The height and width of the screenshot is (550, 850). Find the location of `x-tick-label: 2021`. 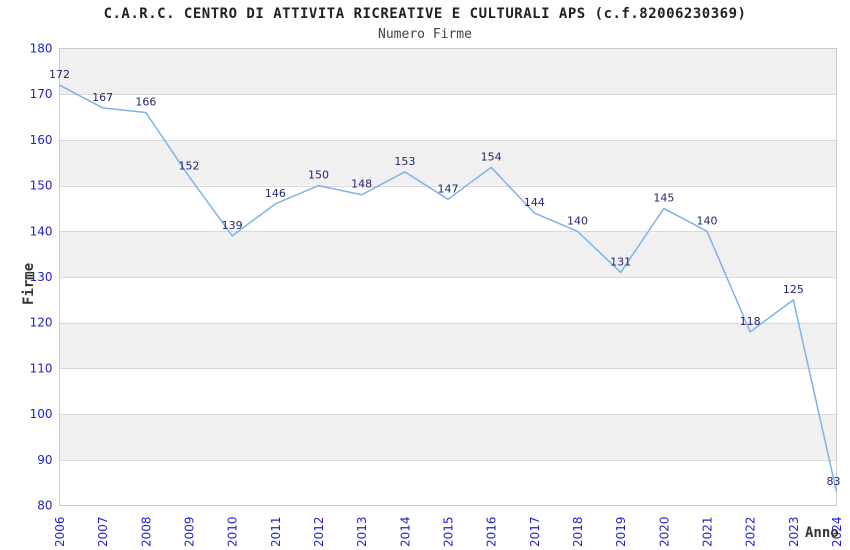

x-tick-label: 2021 is located at coordinates (708, 531).